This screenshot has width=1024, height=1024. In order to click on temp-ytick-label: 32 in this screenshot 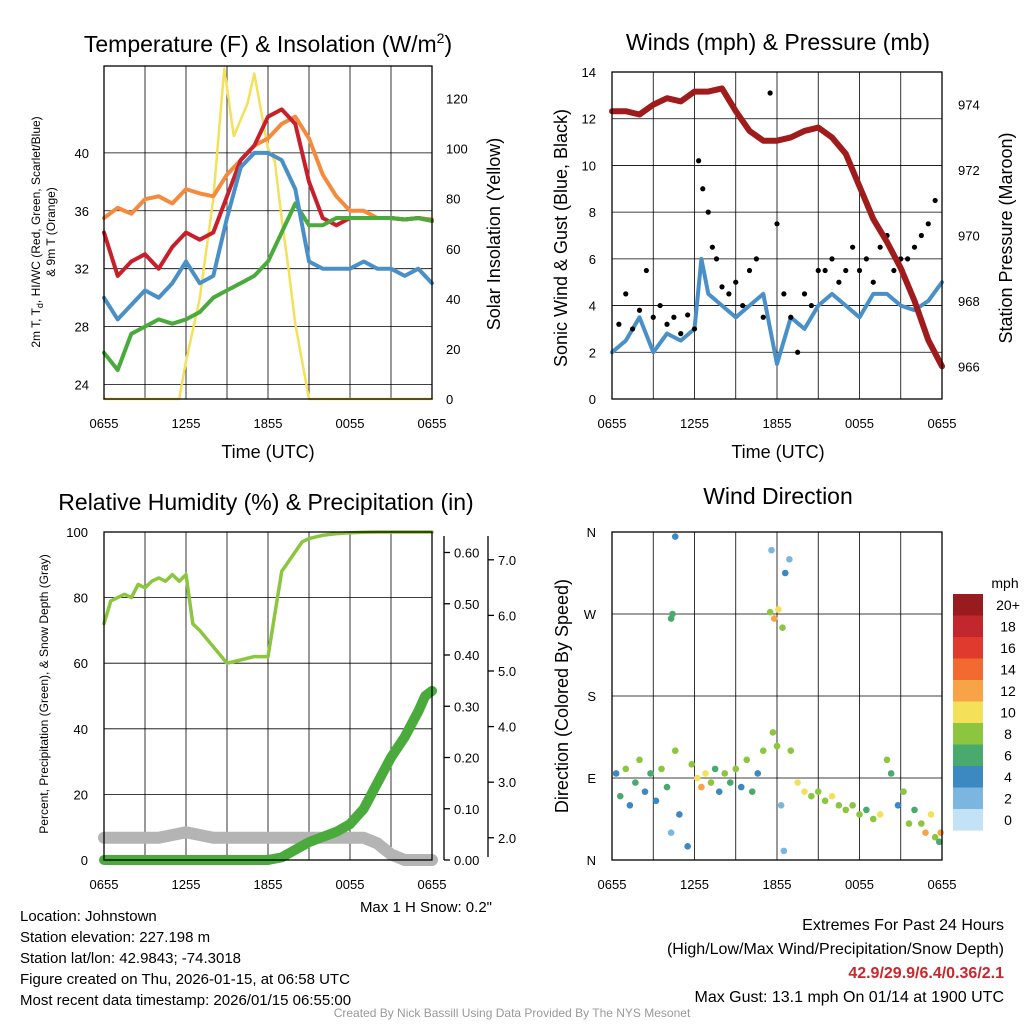, I will do `click(82, 269)`.